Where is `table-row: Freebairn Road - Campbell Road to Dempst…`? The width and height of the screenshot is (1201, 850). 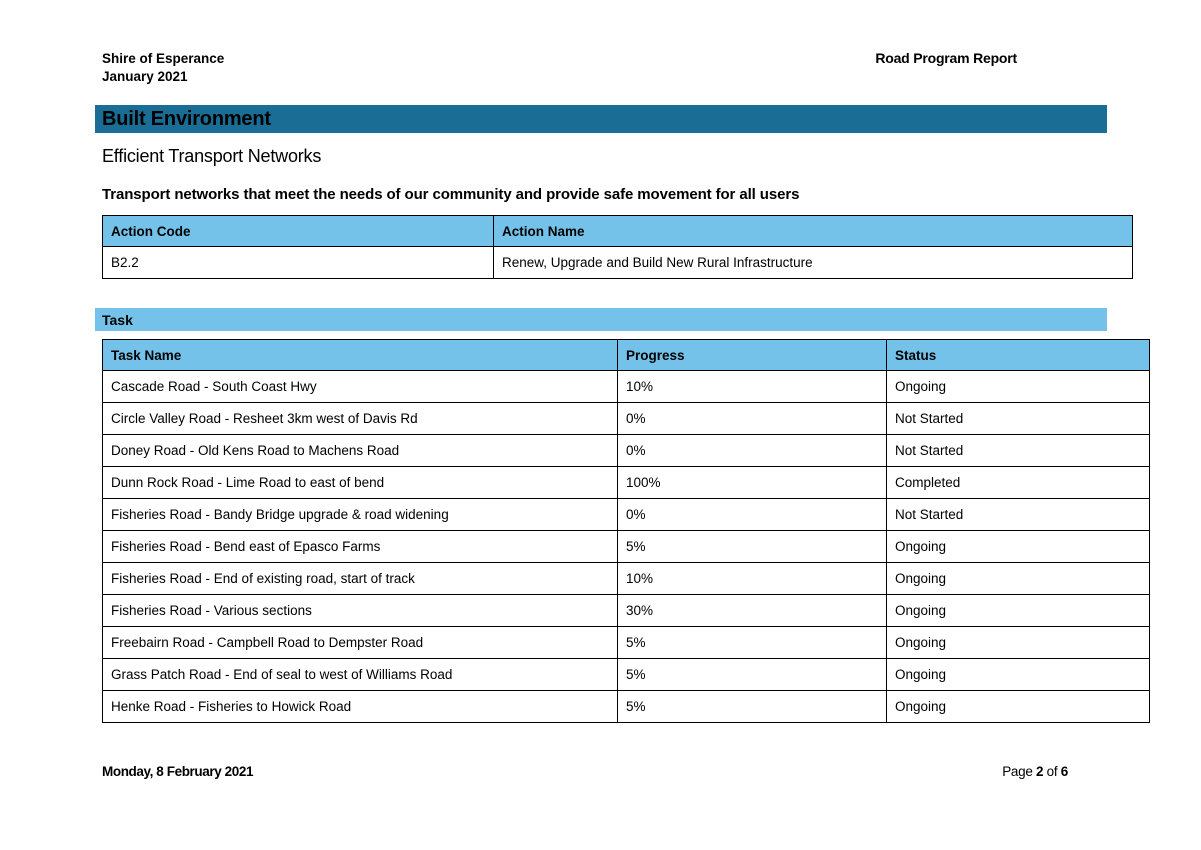
table-row: Freebairn Road - Campbell Road to Dempst… is located at coordinates (626, 642).